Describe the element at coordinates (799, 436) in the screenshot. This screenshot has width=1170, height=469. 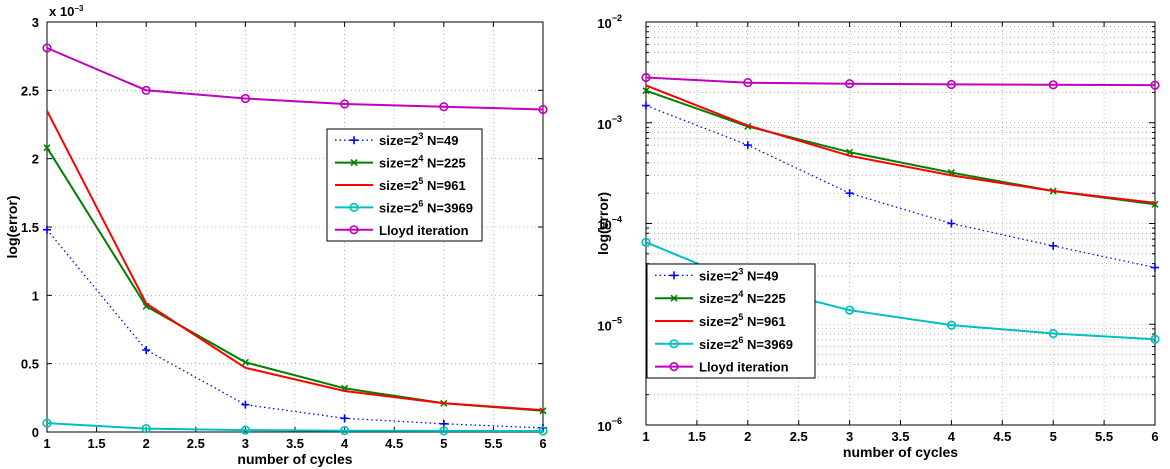
I see `x-tick-label: 2.5` at that location.